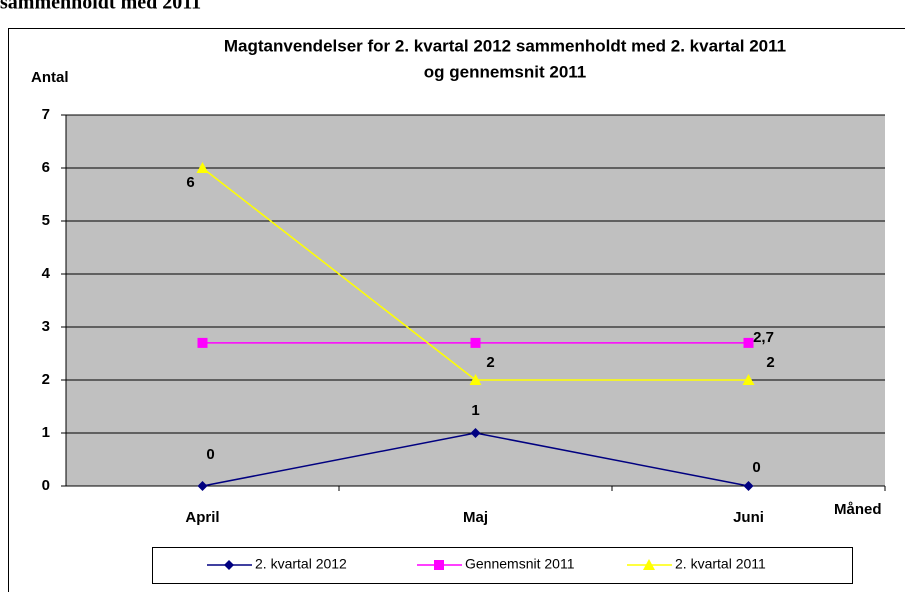 The image size is (905, 592). Describe the element at coordinates (301, 564) in the screenshot. I see `legend-label: 2. kvartal 2012` at that location.